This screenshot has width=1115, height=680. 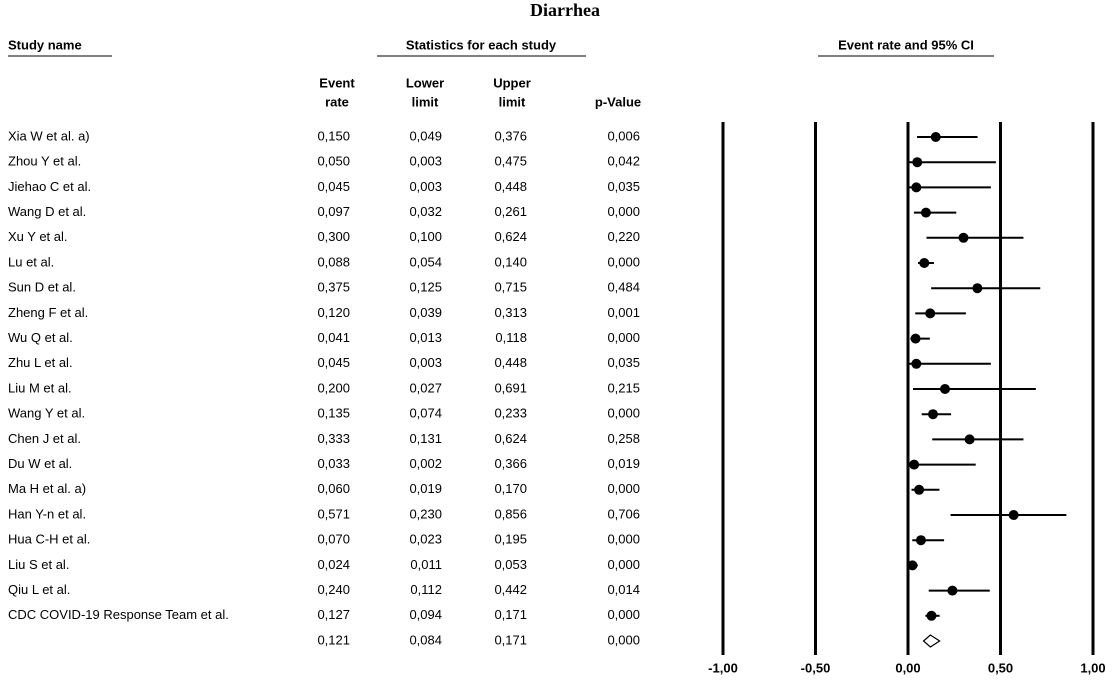 I want to click on value-label: 0,006, so click(x=623, y=135).